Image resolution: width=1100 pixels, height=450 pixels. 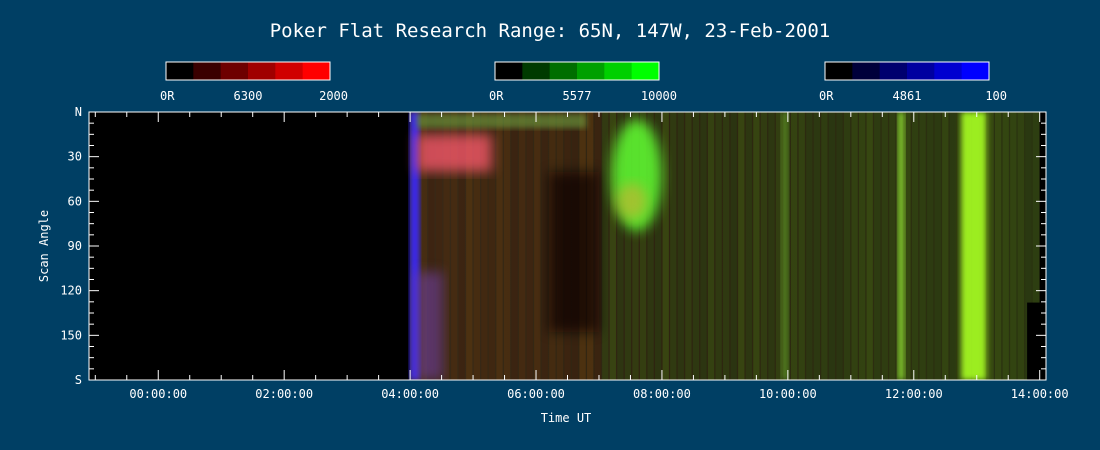 What do you see at coordinates (158, 394) in the screenshot?
I see `x-tick-label: 00:00:00` at bounding box center [158, 394].